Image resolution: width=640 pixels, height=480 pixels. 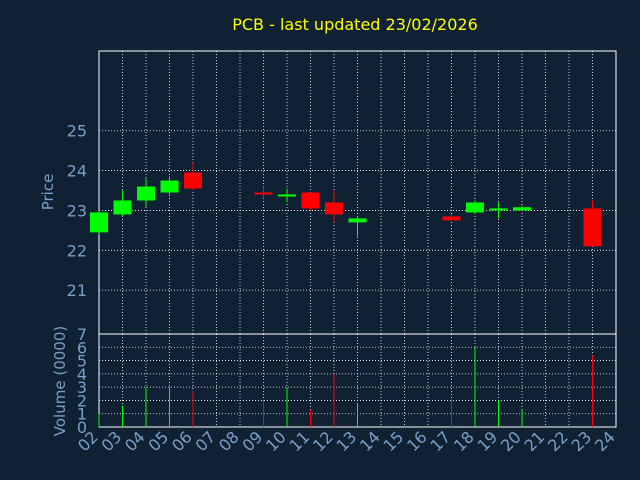 I want to click on price-axis-label: Price, so click(x=48, y=192).